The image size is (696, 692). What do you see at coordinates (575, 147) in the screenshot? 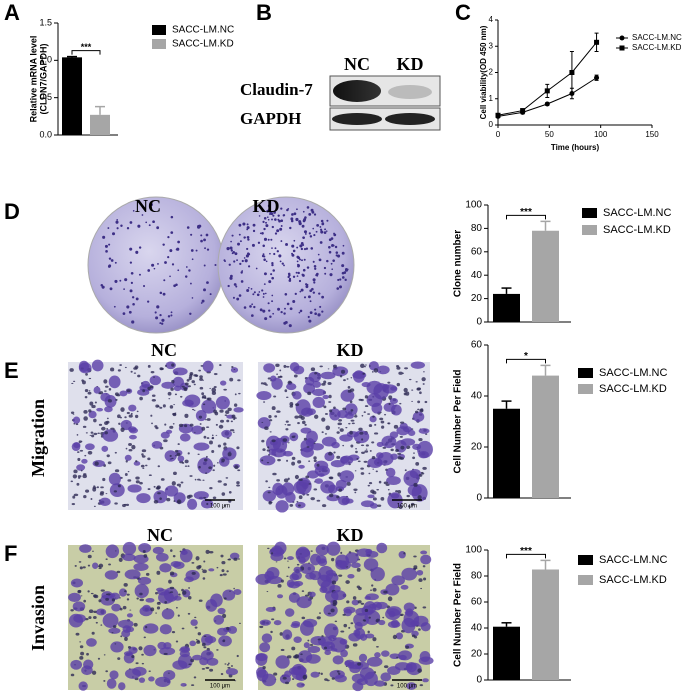
I see `x-axis-label: Time (hours)` at bounding box center [575, 147].